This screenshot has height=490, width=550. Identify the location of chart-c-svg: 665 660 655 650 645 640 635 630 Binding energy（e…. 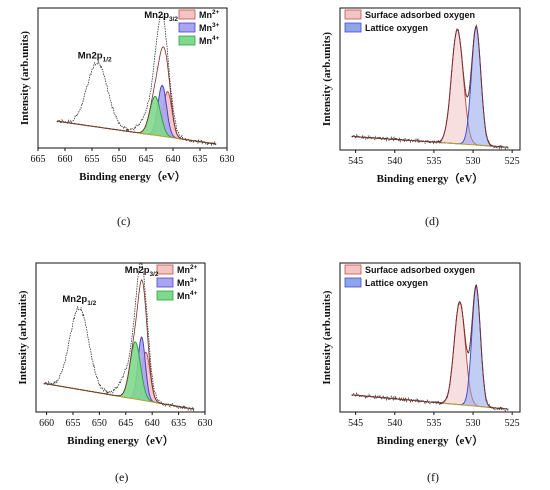
(127, 95).